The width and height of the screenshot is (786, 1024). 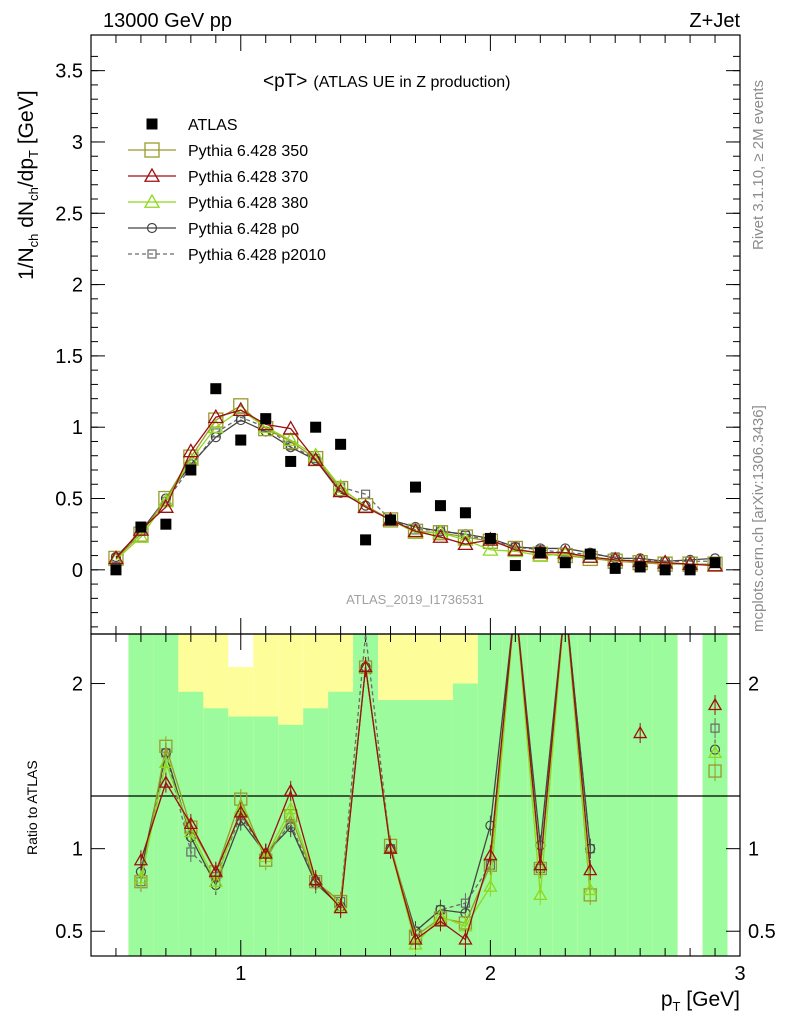 What do you see at coordinates (69, 214) in the screenshot?
I see `main-y-tick-label: 2.5` at bounding box center [69, 214].